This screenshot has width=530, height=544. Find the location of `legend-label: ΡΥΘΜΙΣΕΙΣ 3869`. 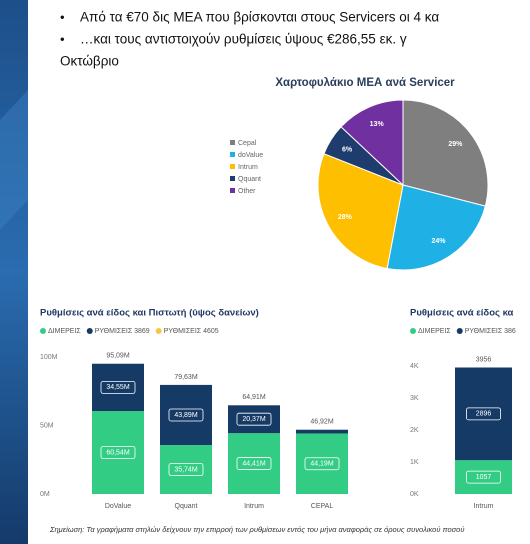

legend-label: ΡΥΘΜΙΣΕΙΣ 3869 is located at coordinates (122, 331).